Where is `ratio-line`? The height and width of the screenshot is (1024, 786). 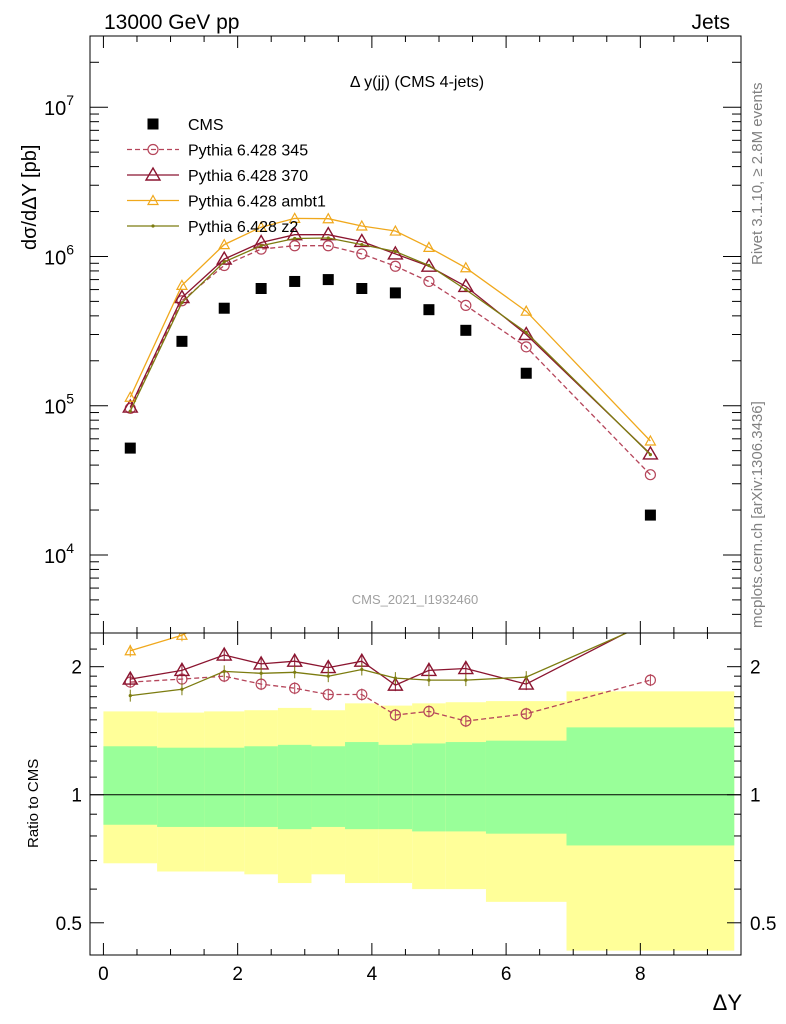 ratio-line is located at coordinates (390, 698).